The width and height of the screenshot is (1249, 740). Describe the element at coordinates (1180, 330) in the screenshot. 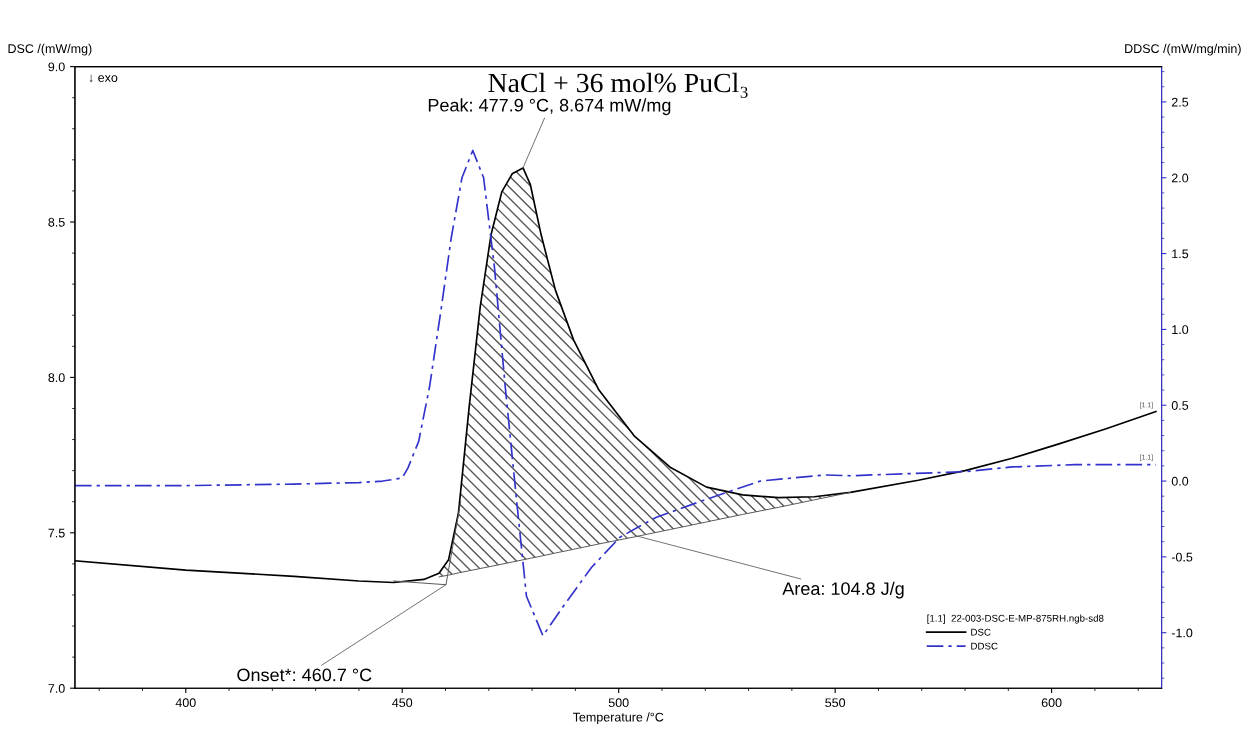

I see `y2-tick-label: 1.0` at that location.